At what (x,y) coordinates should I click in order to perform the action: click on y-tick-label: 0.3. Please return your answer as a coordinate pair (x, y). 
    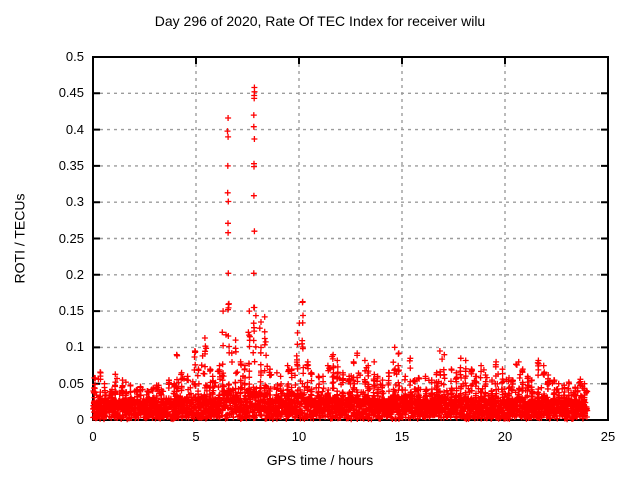
    Looking at the image, I should click on (74, 202).